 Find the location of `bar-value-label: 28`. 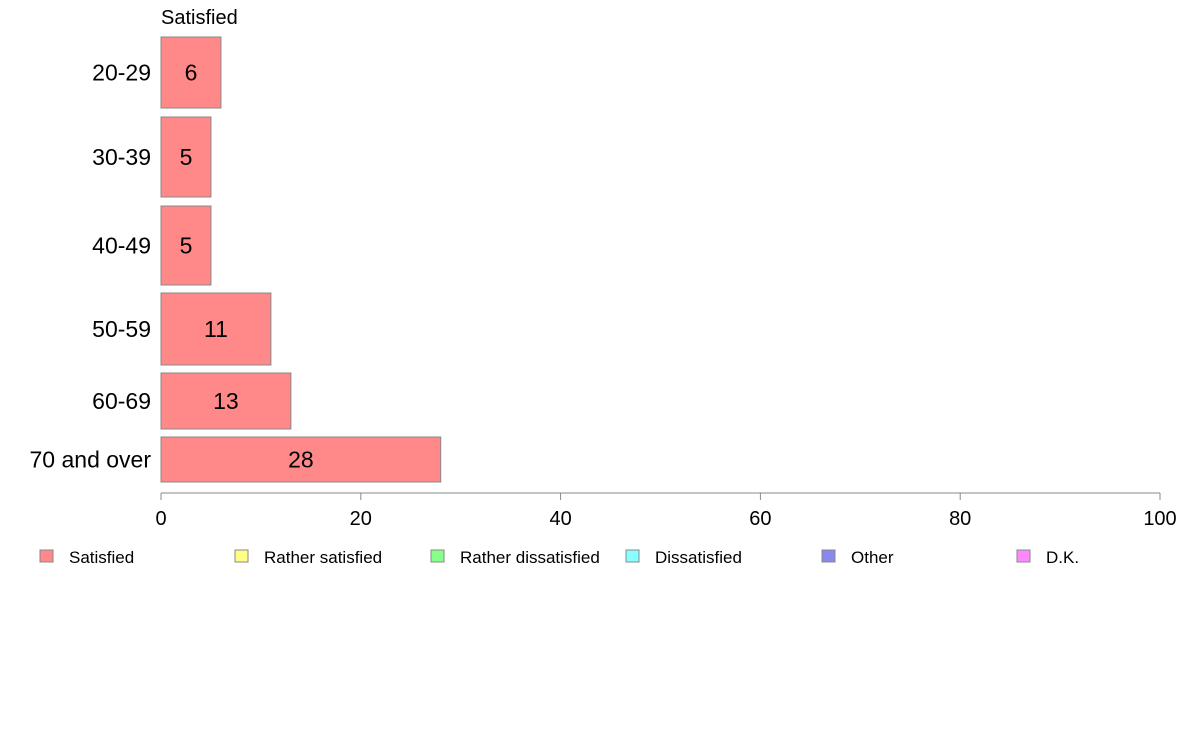

bar-value-label: 28 is located at coordinates (301, 460).